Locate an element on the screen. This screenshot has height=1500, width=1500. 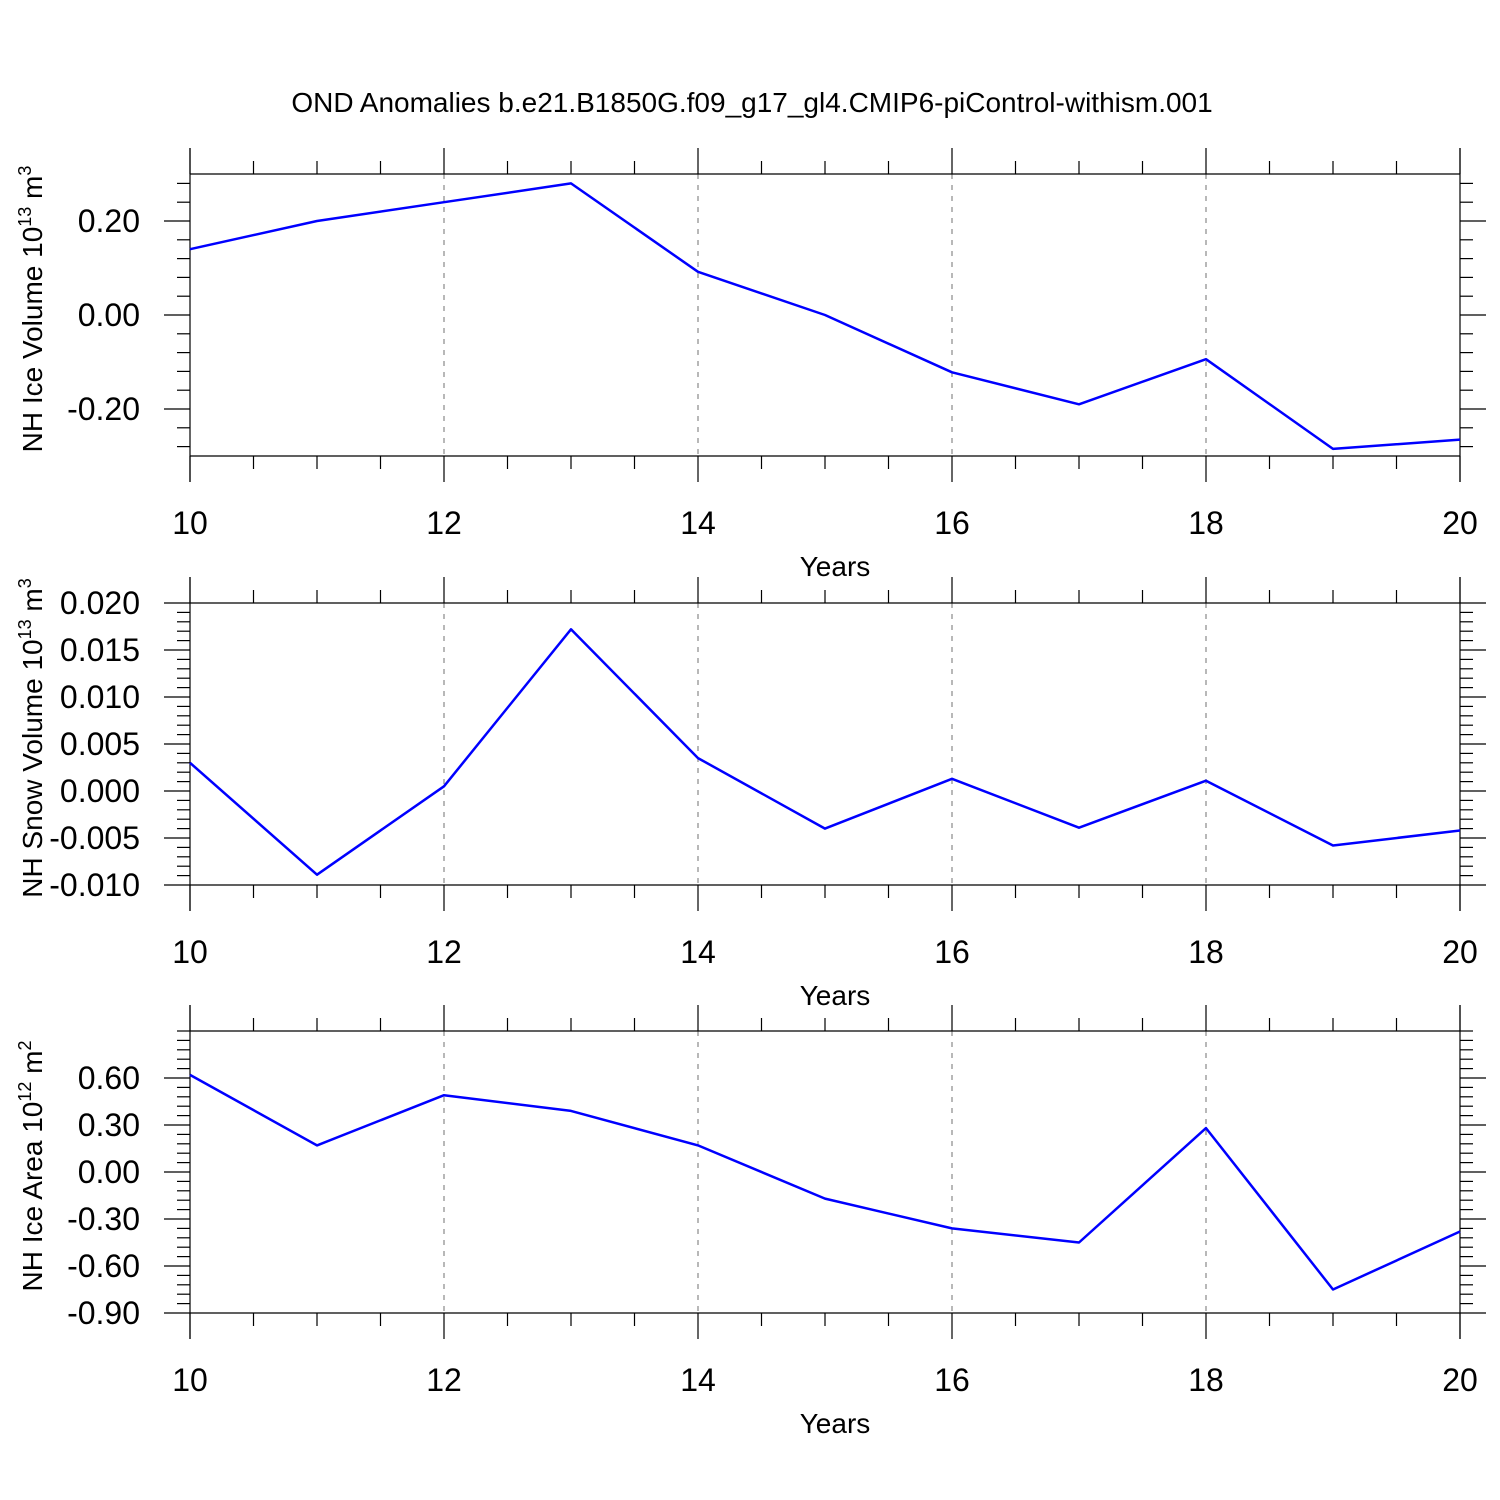
y-axis-label: NH Snow Volume 1013 m3 is located at coordinates (31, 738).